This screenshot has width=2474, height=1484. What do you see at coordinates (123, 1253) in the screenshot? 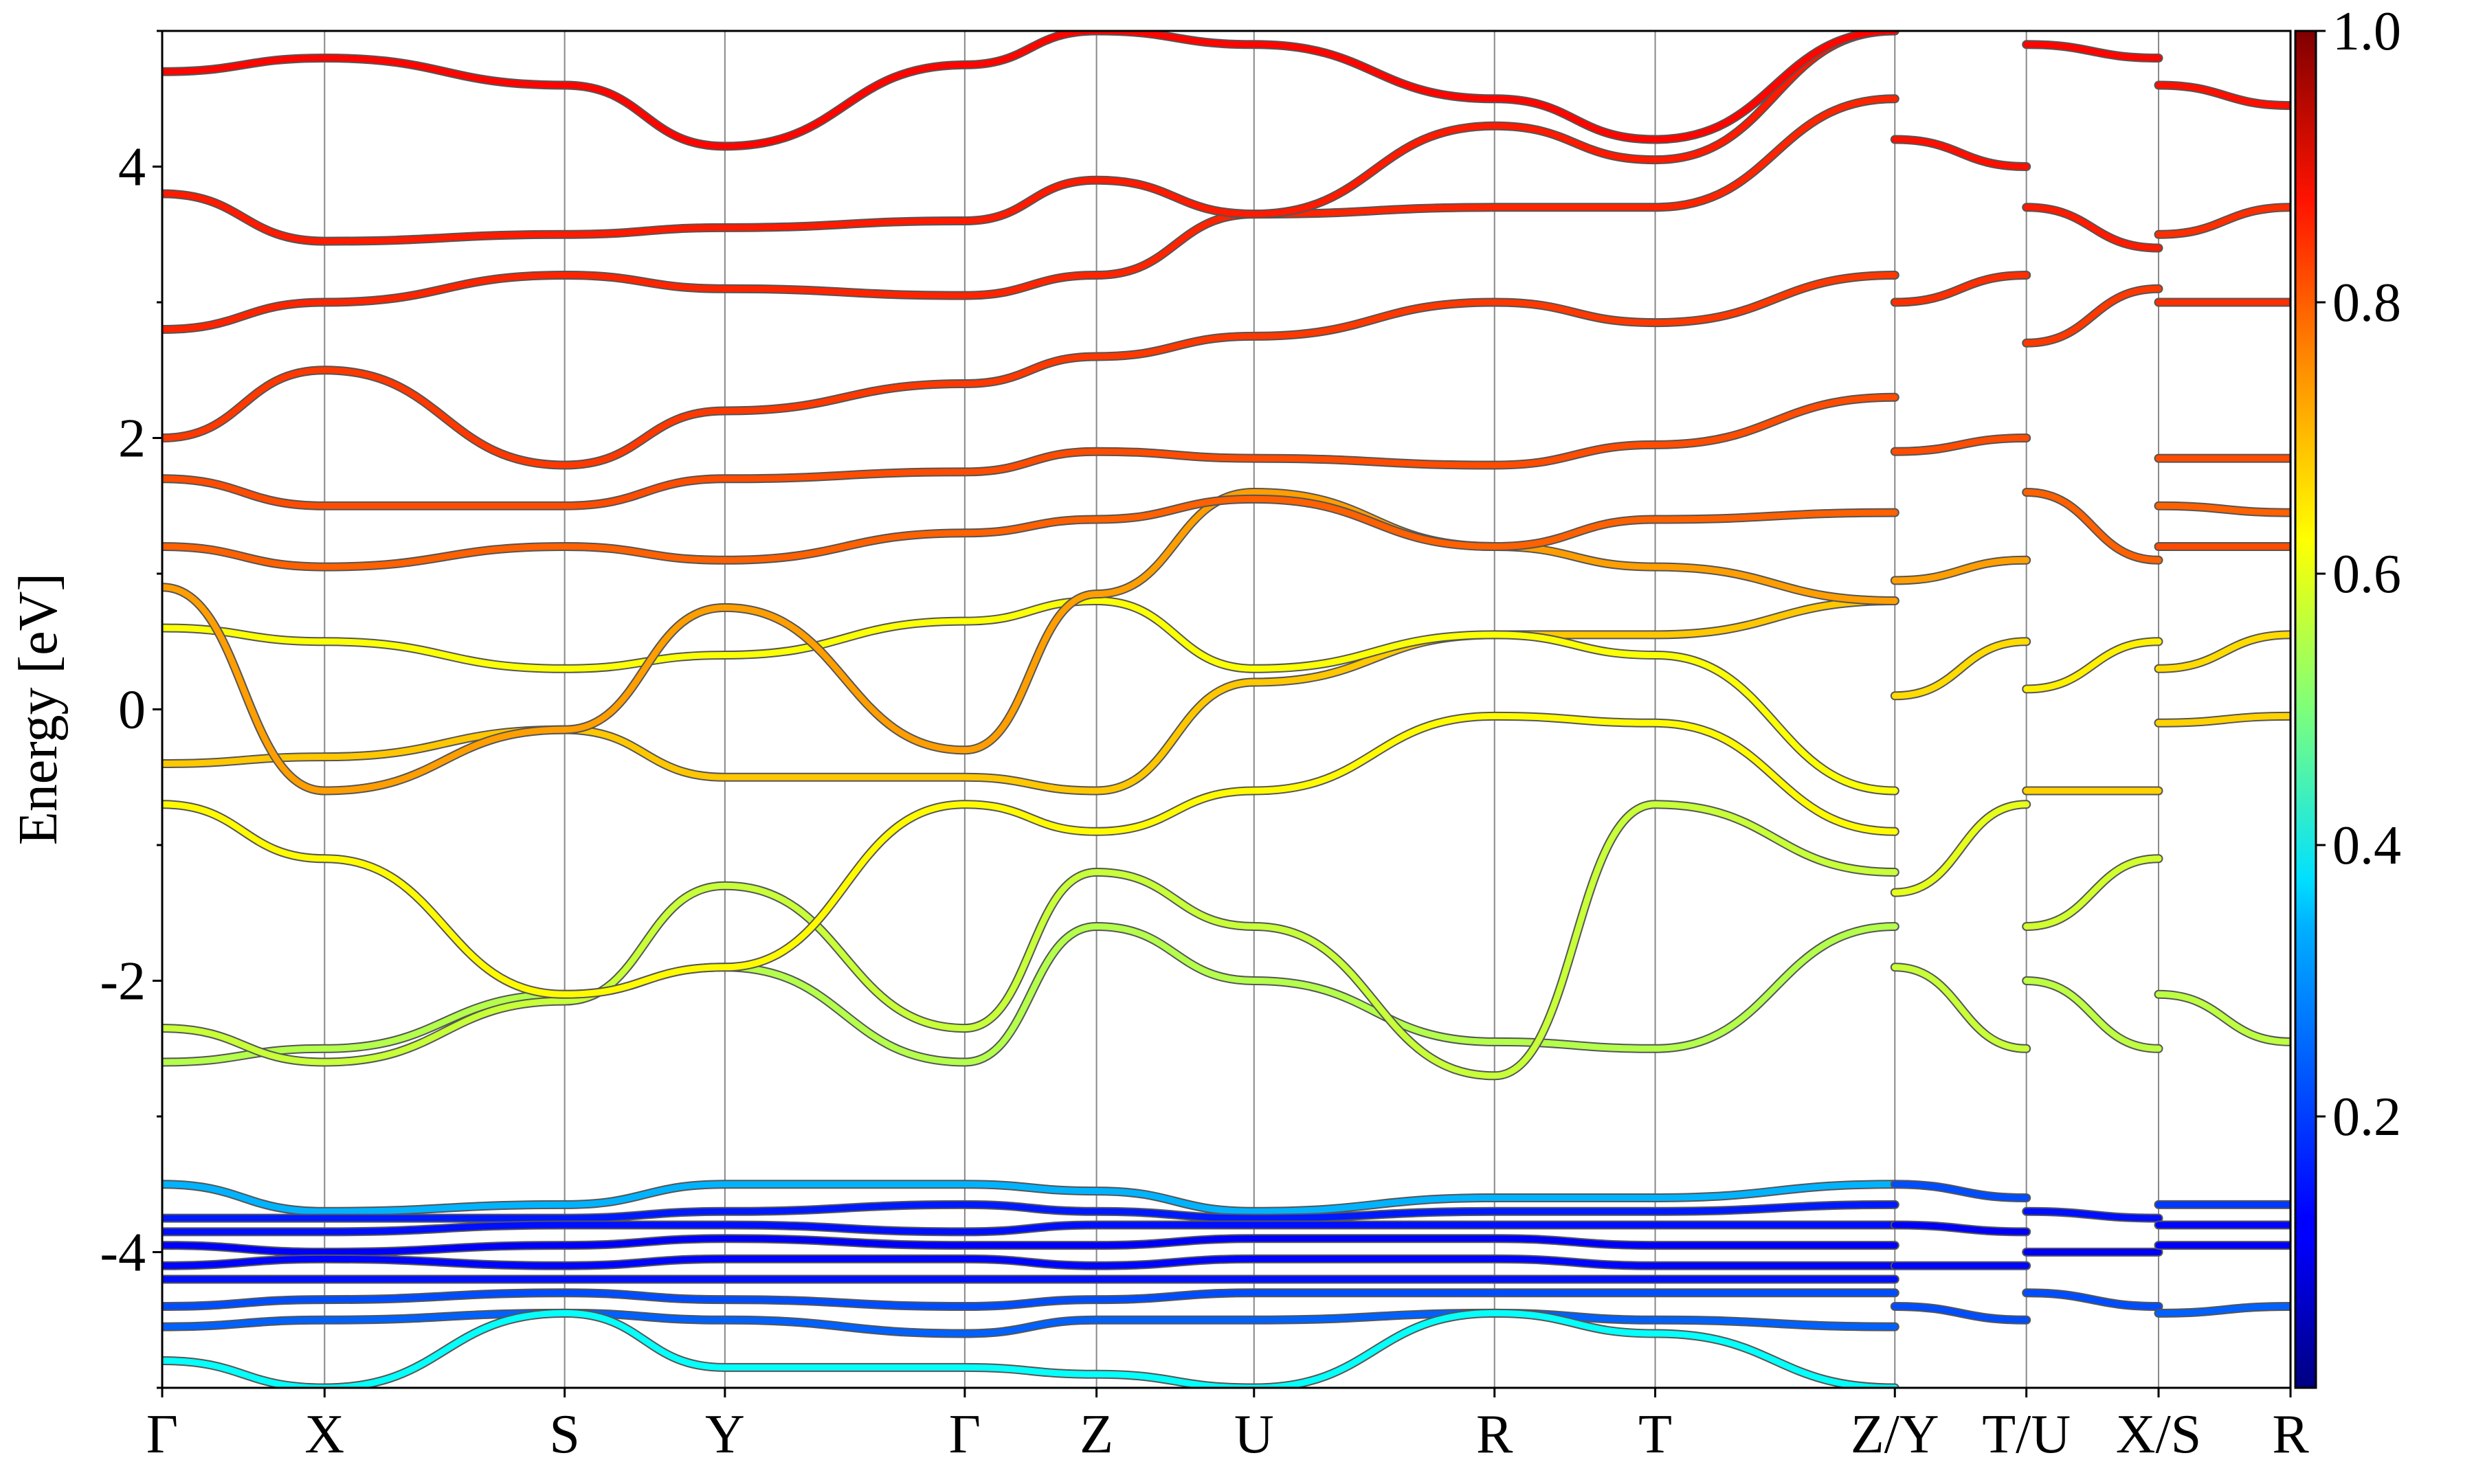
I see `y-tick-label: -4` at bounding box center [123, 1253].